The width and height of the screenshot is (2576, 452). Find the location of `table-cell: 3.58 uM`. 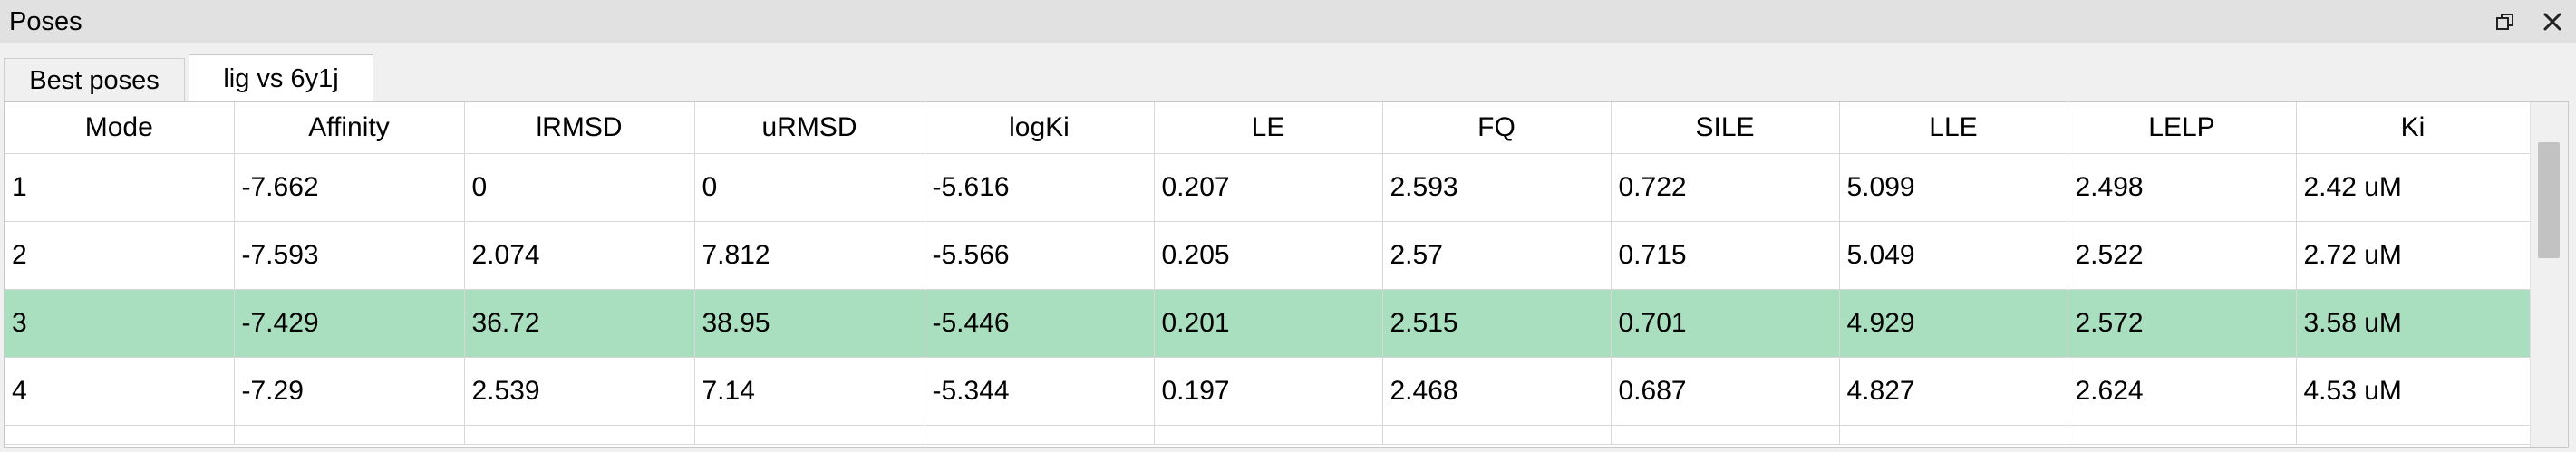

table-cell: 3.58 uM is located at coordinates (2413, 324).